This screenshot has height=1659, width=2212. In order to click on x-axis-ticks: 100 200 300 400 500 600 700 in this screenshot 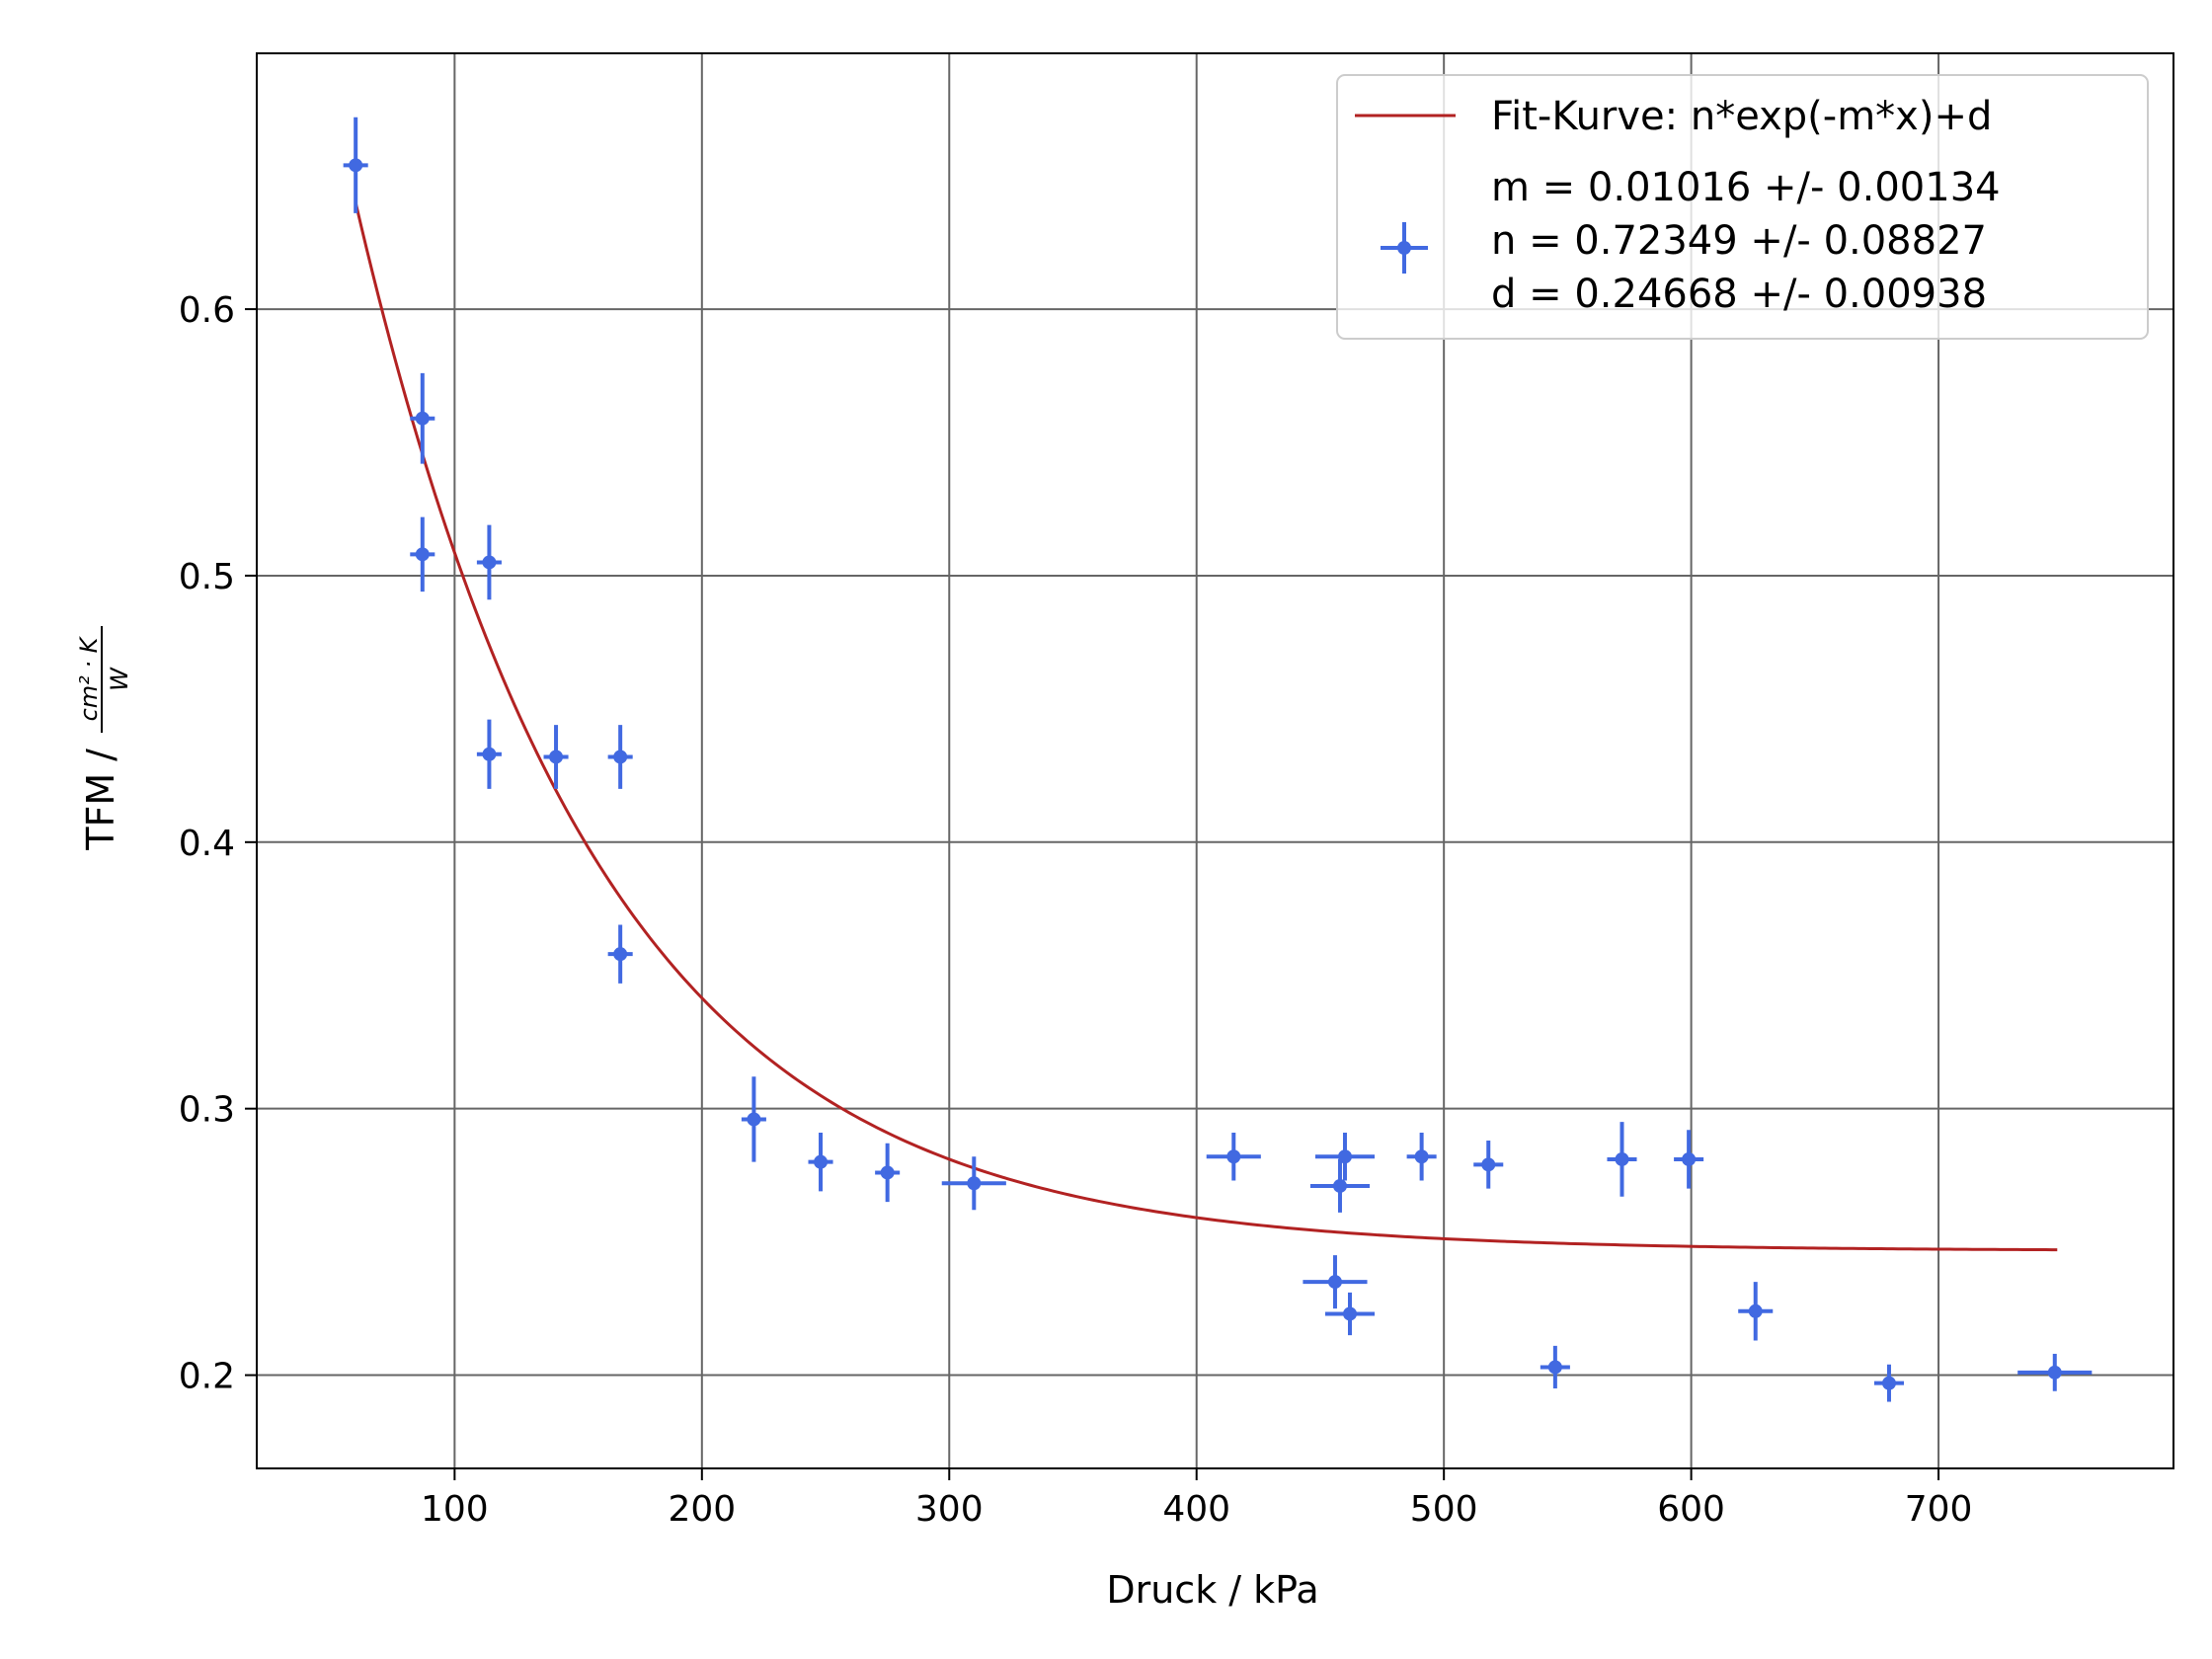, I will do `click(1197, 1499)`.